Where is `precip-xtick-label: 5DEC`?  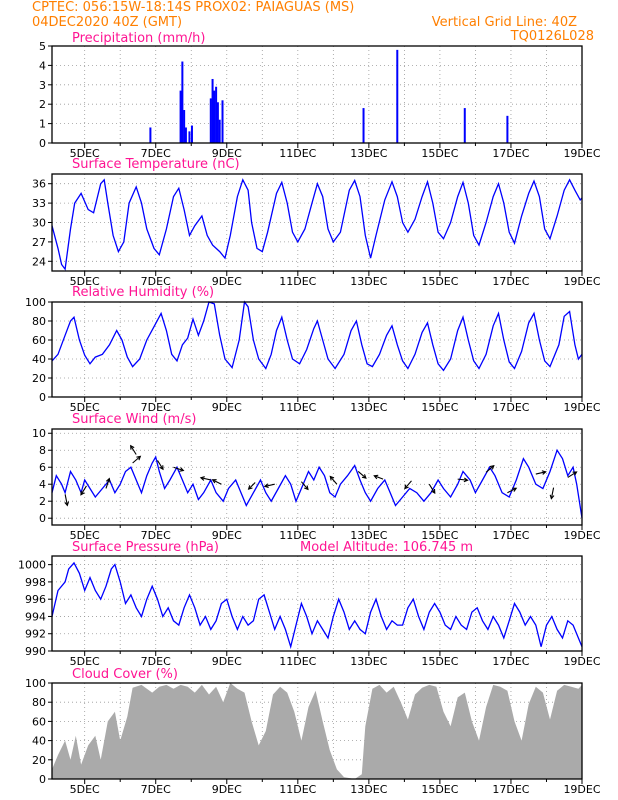 precip-xtick-label: 5DEC is located at coordinates (85, 153).